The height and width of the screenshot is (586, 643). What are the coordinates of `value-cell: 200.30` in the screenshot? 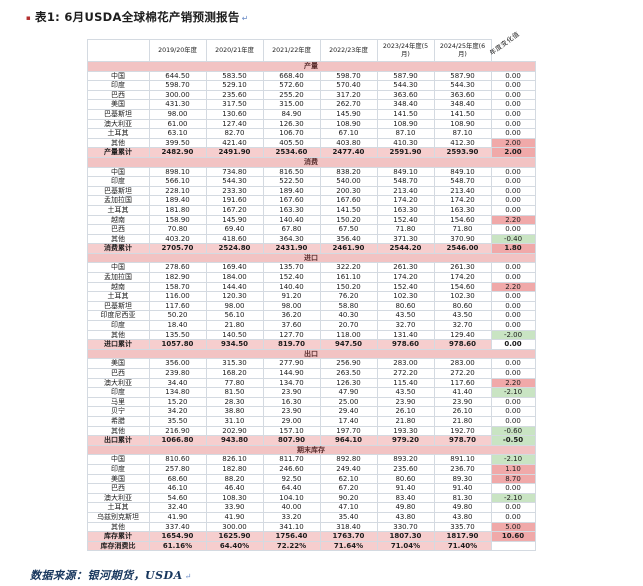 It's located at (348, 191).